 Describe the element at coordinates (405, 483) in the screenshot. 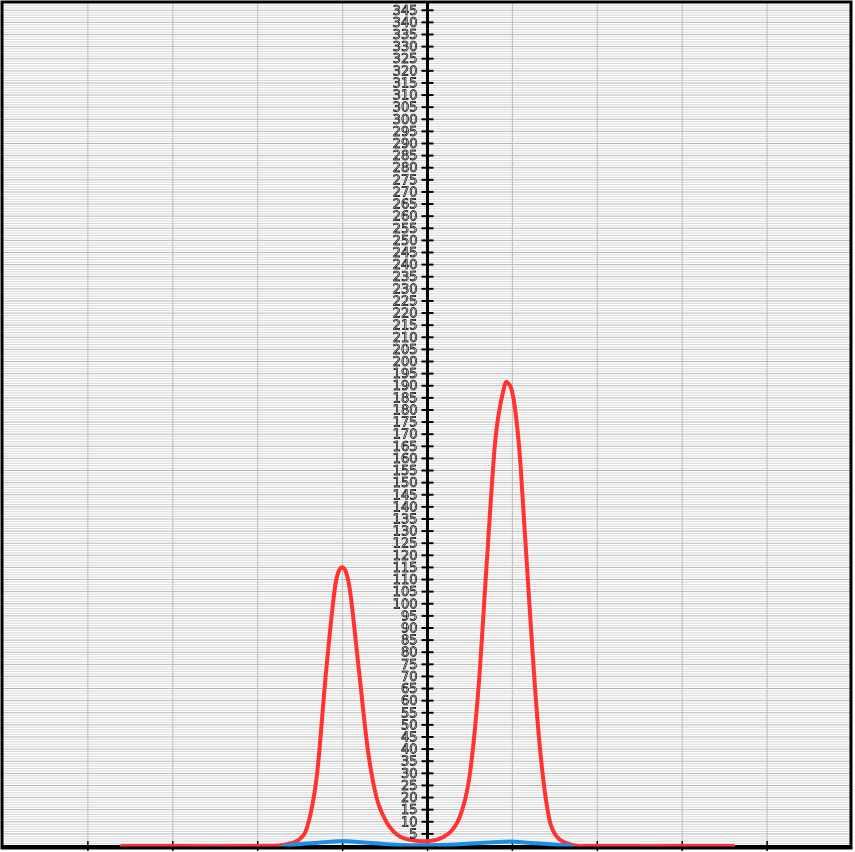

I see `y-tick-label: 150` at that location.